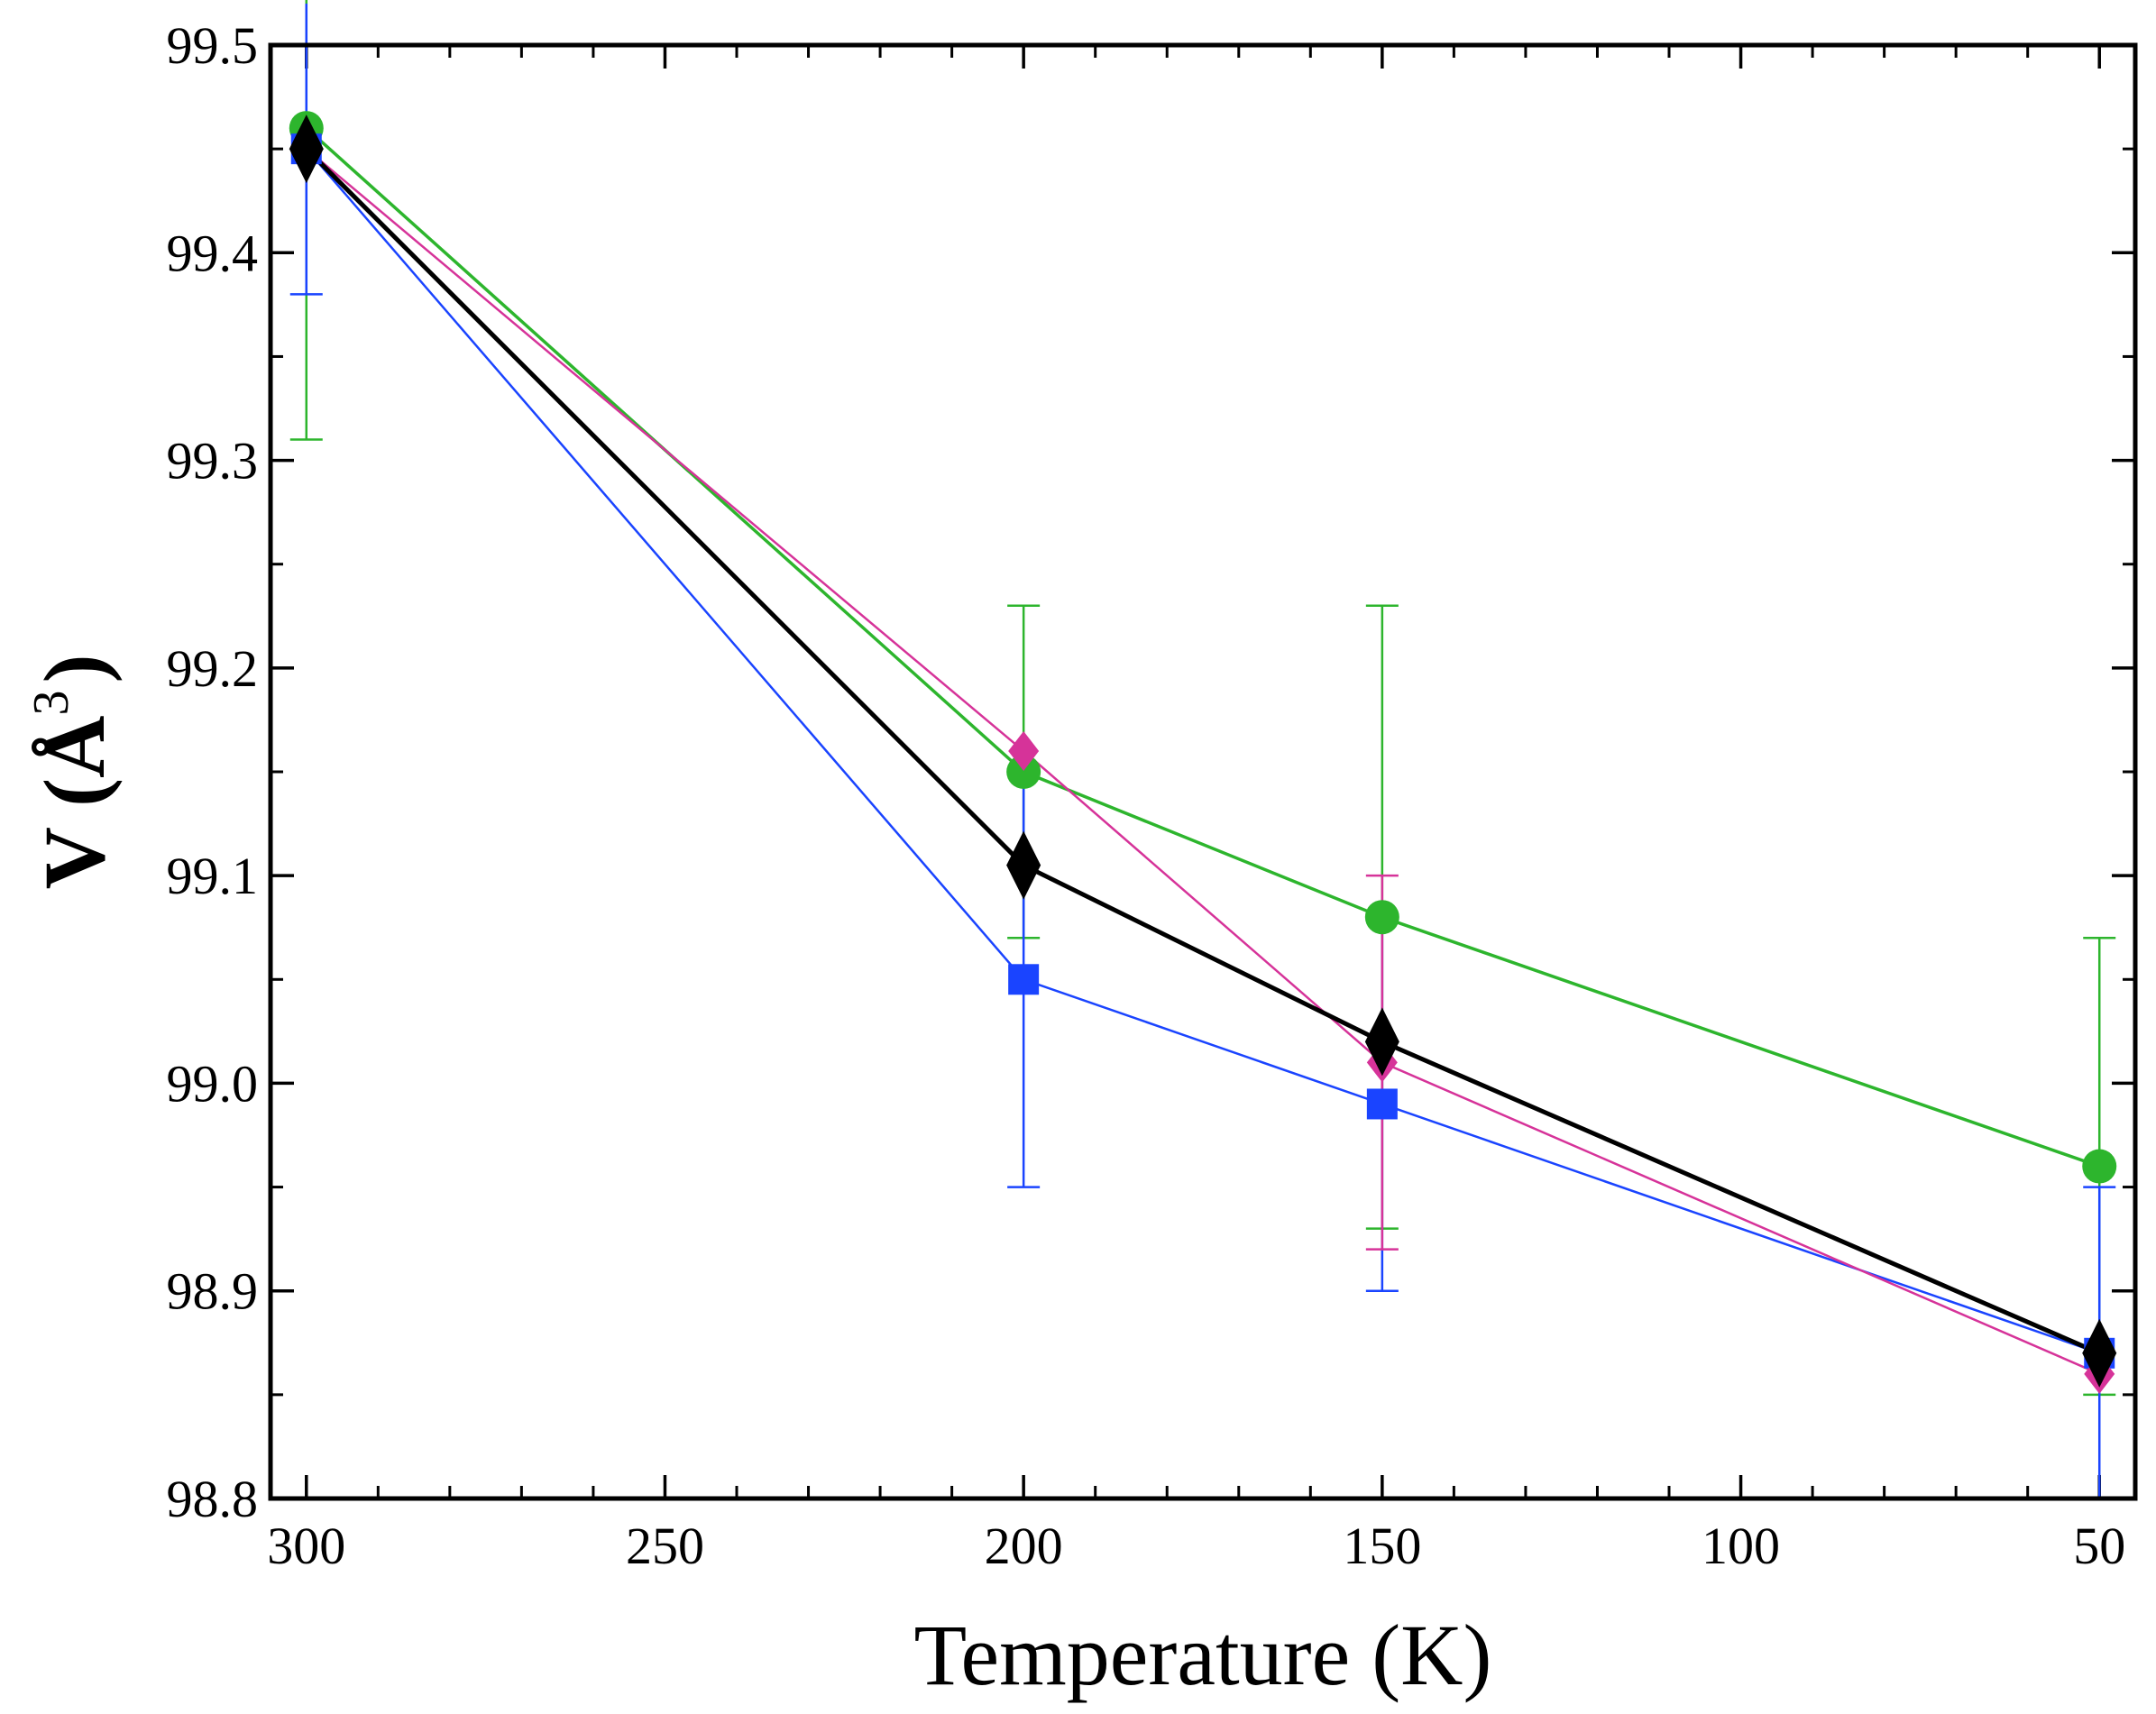 This screenshot has height=1714, width=2156. I want to click on x-tick-labels: 300 250 200 150 100 50, so click(1196, 1546).